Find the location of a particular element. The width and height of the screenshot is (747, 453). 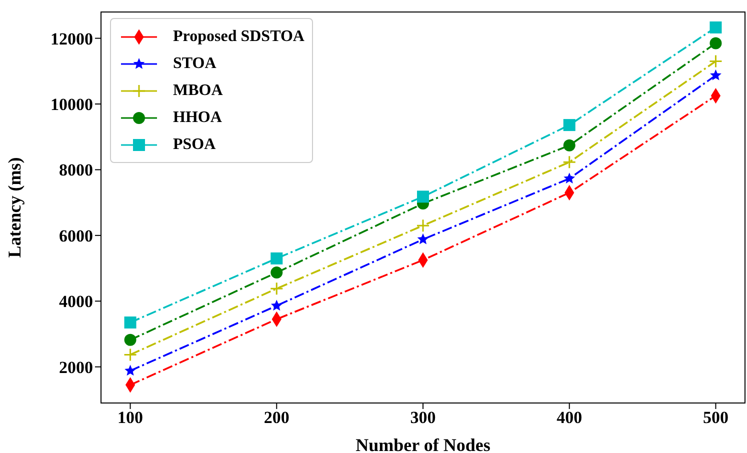

x-tick-label: 500 is located at coordinates (715, 418).